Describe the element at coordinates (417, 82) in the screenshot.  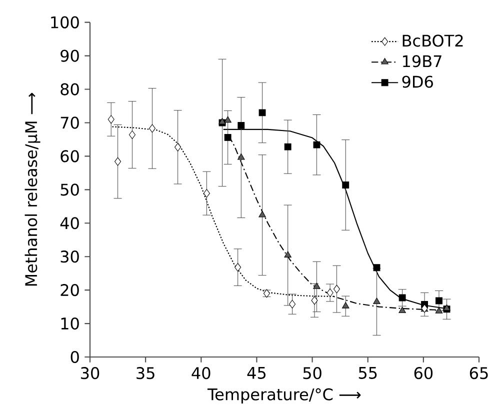
I see `legend-label: 9D6` at that location.